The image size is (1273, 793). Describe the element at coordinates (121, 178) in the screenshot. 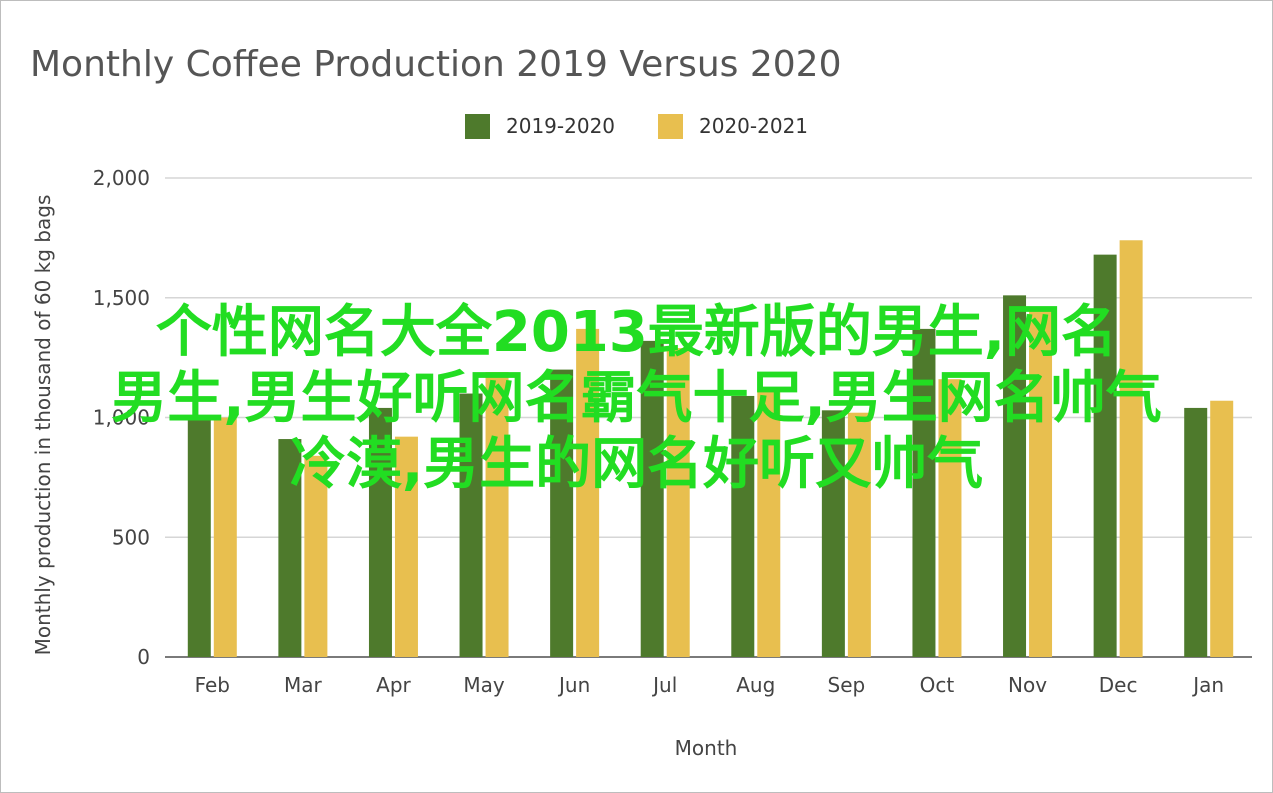

I see `y-tick-label: 2,000` at that location.